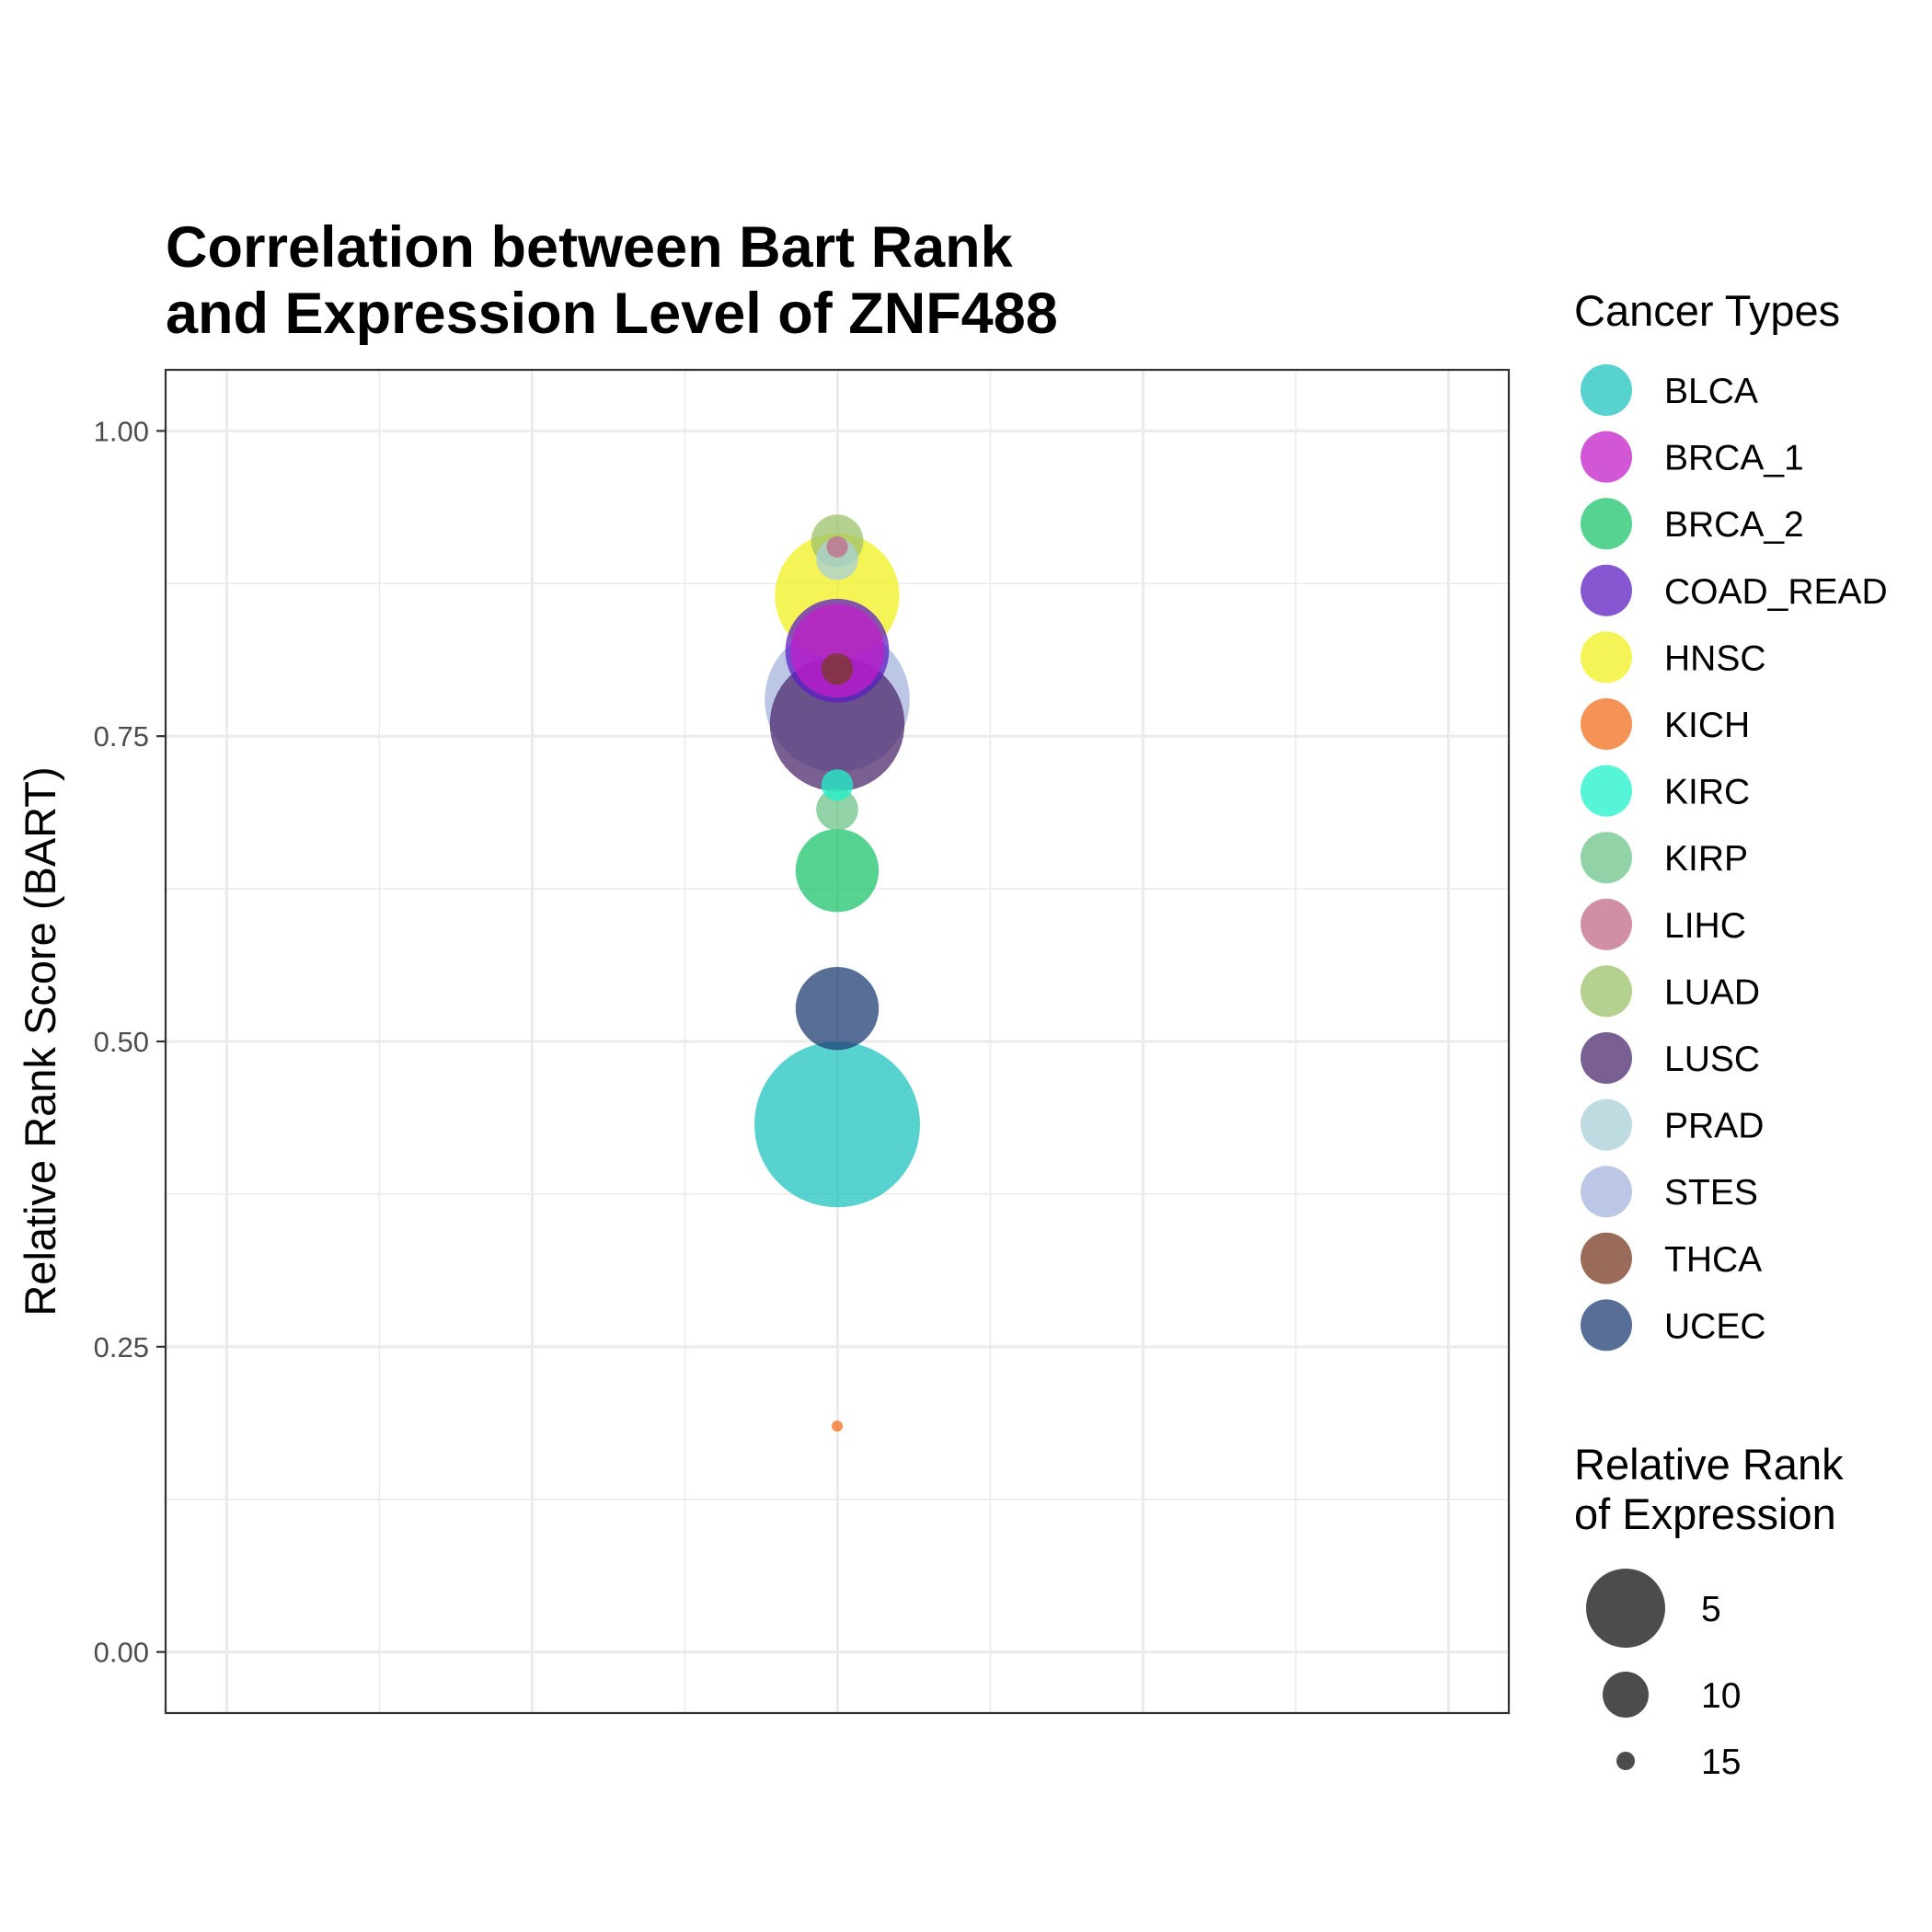  What do you see at coordinates (1707, 792) in the screenshot?
I see `legend-label-kirc: KIRC` at bounding box center [1707, 792].